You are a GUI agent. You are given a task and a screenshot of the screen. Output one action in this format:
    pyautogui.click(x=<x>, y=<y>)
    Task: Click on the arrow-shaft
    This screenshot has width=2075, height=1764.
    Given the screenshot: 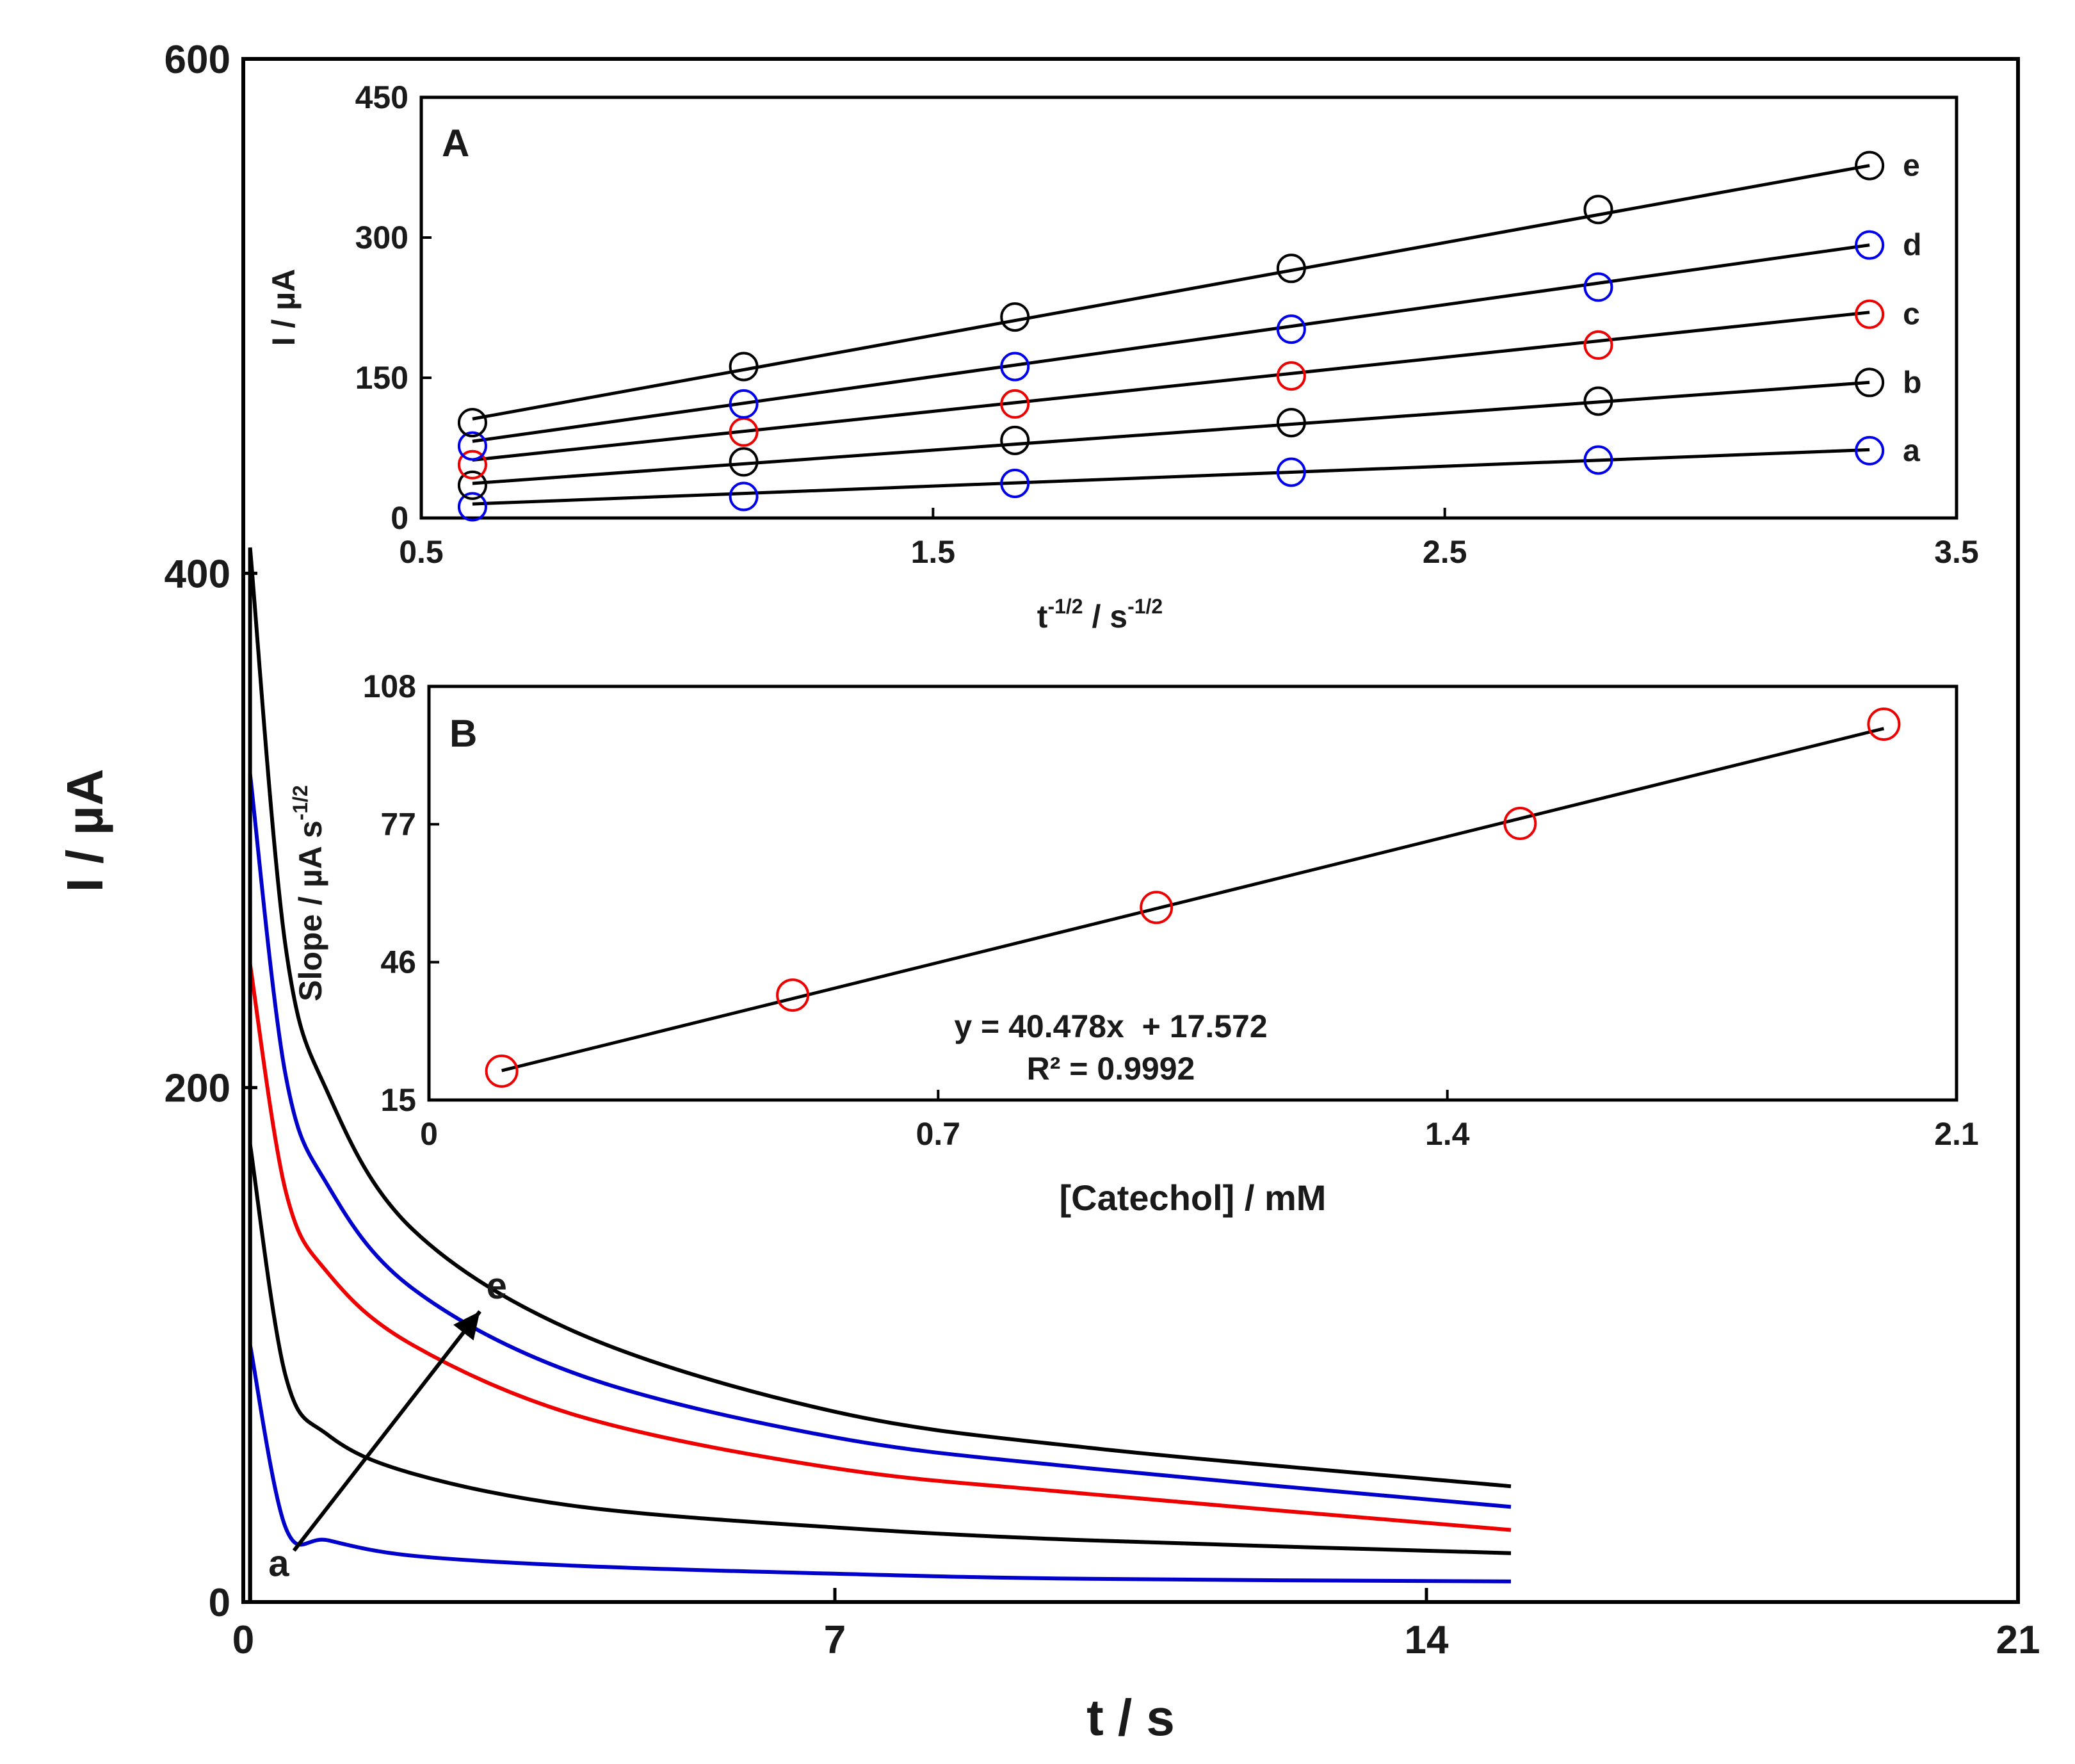 What is the action you would take?
    pyautogui.click(x=386, y=1431)
    